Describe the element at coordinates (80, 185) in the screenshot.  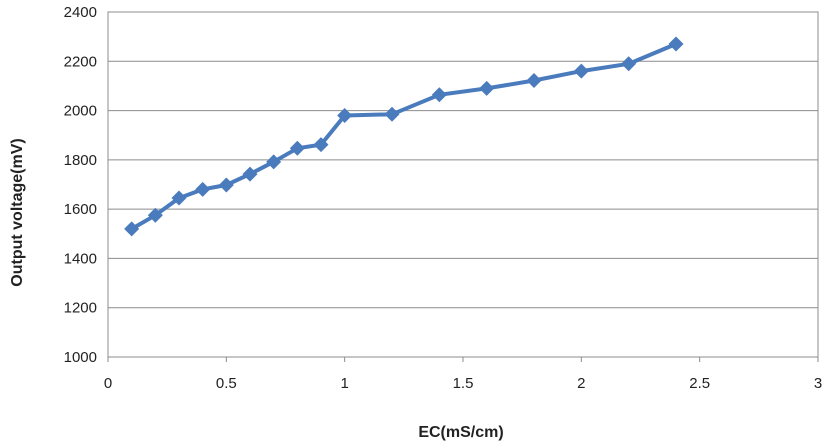
I see `y-axis-ticks: 1000 1200 1400 1600 1800 2000 2200 2400` at that location.